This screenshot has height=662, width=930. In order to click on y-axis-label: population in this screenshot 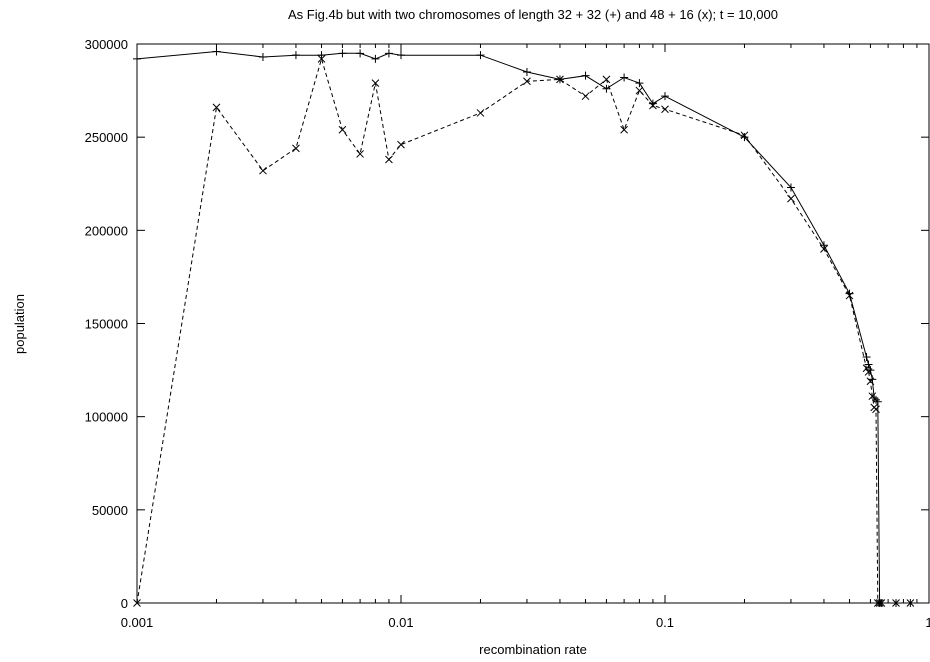, I will do `click(19, 324)`.